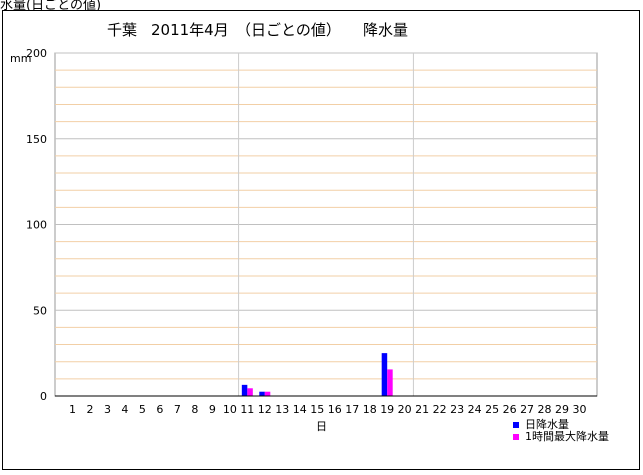  What do you see at coordinates (385, 30) in the screenshot?
I see `title-metric: 降水量` at bounding box center [385, 30].